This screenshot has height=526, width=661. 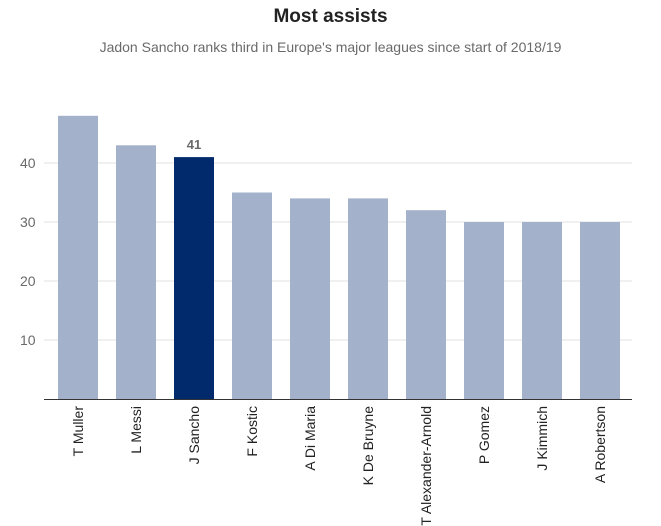 What do you see at coordinates (136, 272) in the screenshot?
I see `bar-l-messi` at bounding box center [136, 272].